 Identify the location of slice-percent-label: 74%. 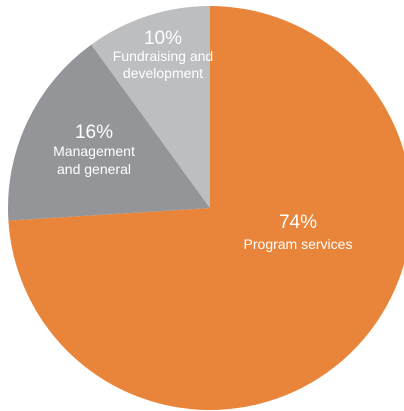
(298, 222).